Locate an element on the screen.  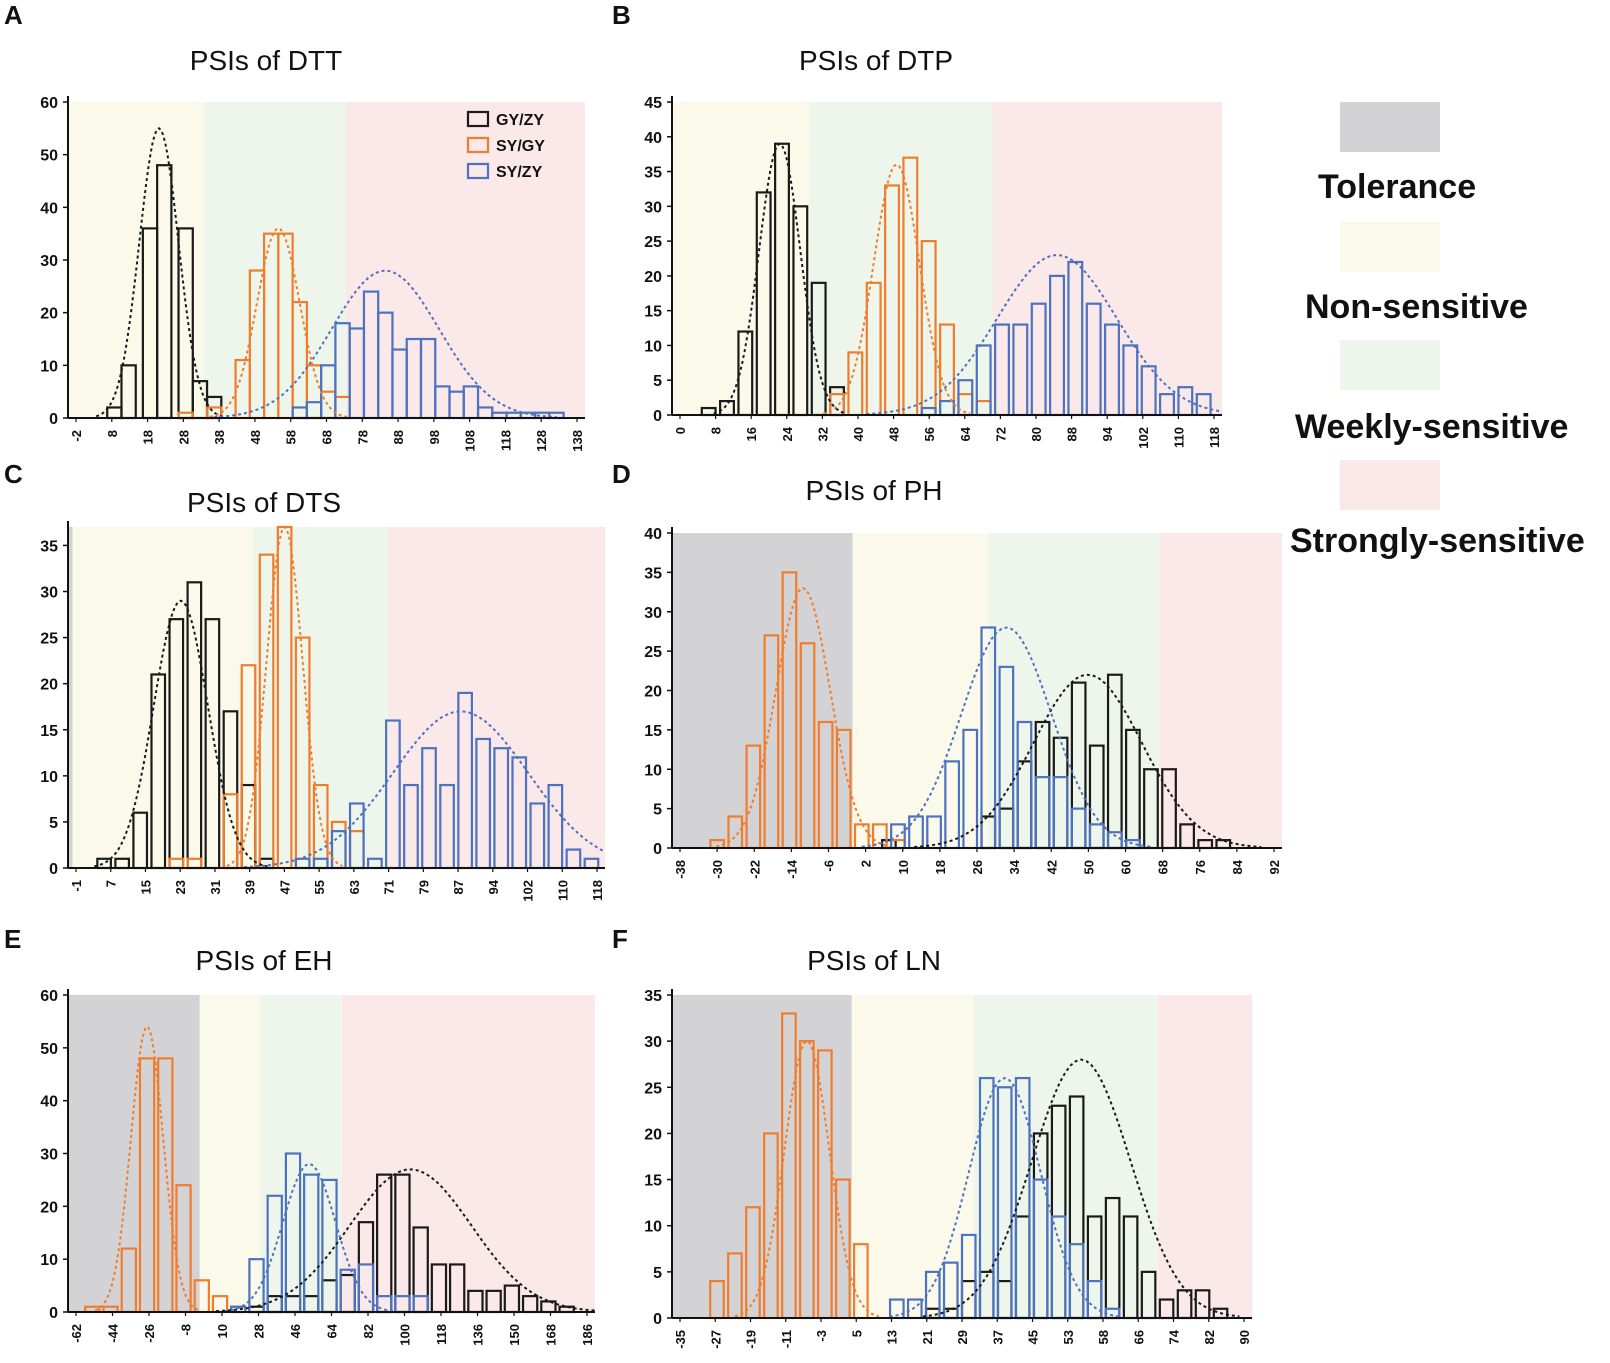
x-tick-label-b: 64 is located at coordinates (965, 433).